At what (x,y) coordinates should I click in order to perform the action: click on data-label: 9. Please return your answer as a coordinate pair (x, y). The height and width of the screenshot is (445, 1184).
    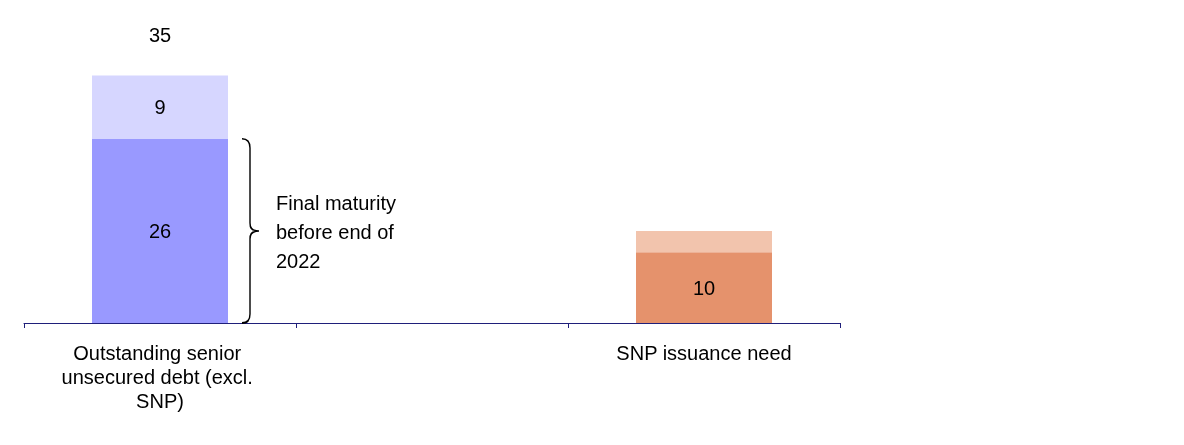
    Looking at the image, I should click on (160, 107).